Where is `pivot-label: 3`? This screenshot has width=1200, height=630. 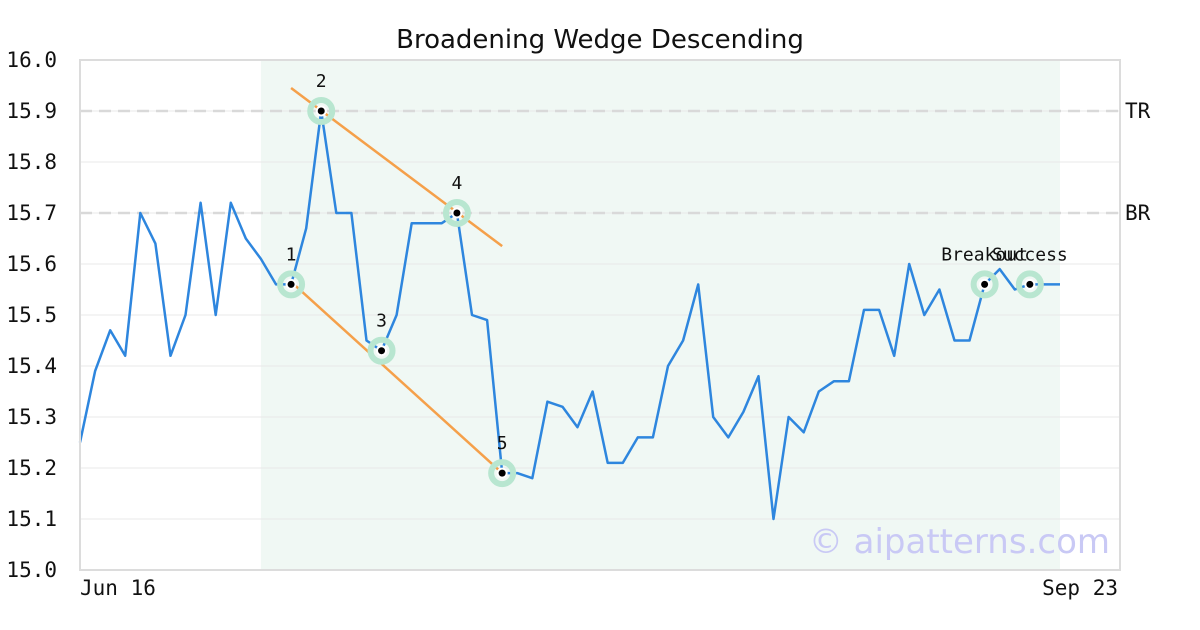 pivot-label: 3 is located at coordinates (381, 321).